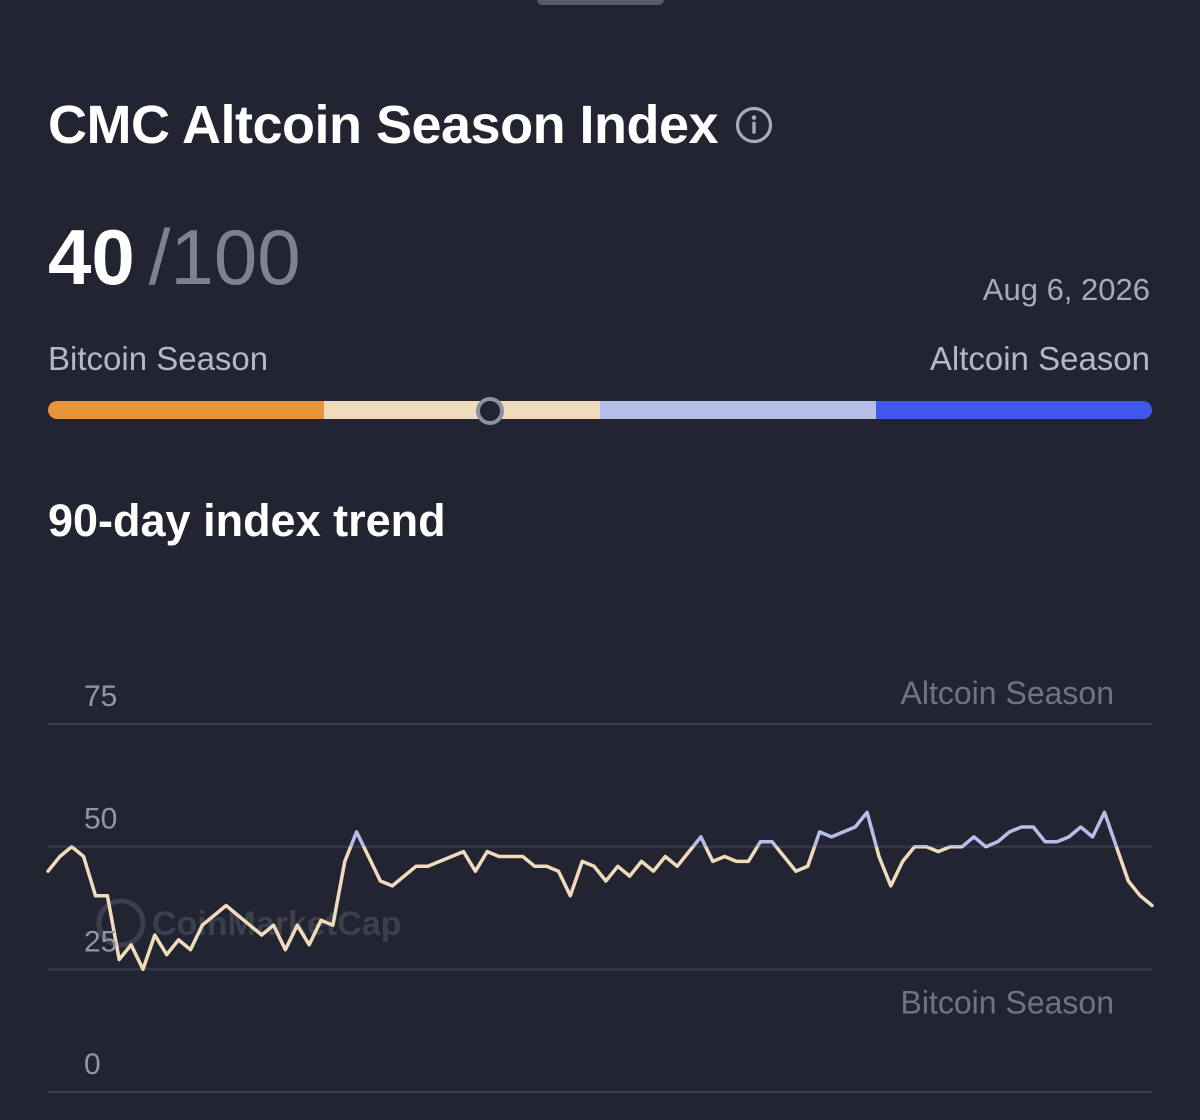 Image resolution: width=1200 pixels, height=1120 pixels. I want to click on season-gauge-bar, so click(600, 410).